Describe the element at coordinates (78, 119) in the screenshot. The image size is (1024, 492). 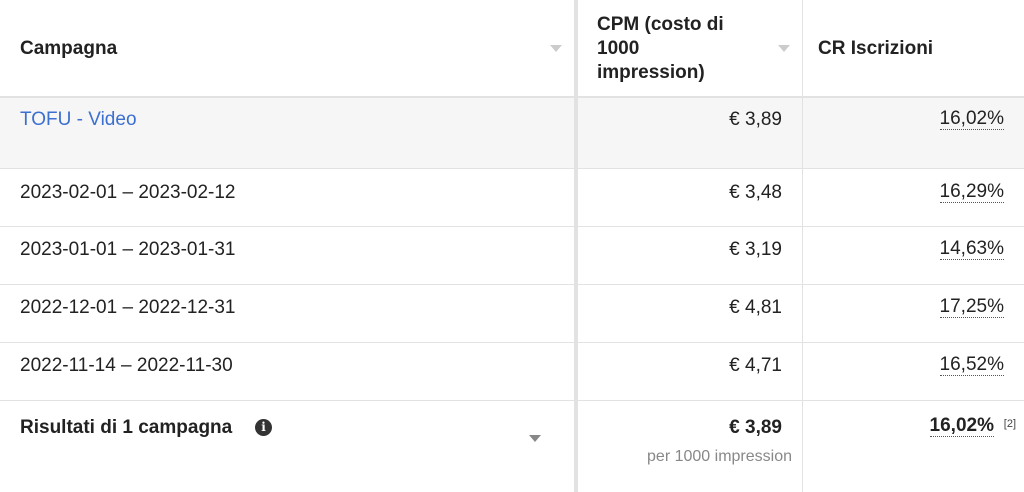
I see `campaign-link: TOFU - Video` at that location.